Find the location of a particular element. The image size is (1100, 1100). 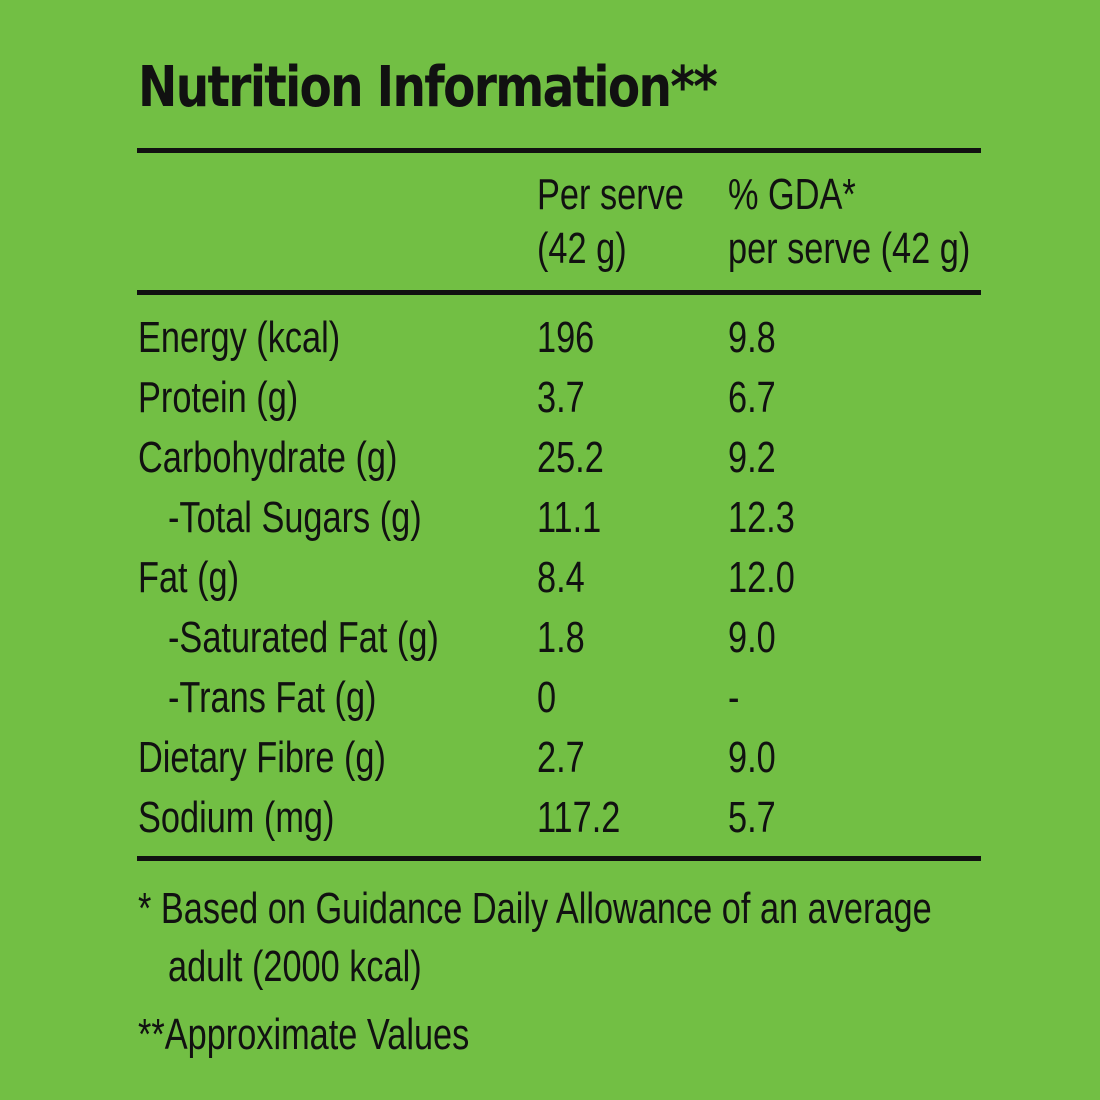

row-label-fat: Fat (g) is located at coordinates (189, 577).